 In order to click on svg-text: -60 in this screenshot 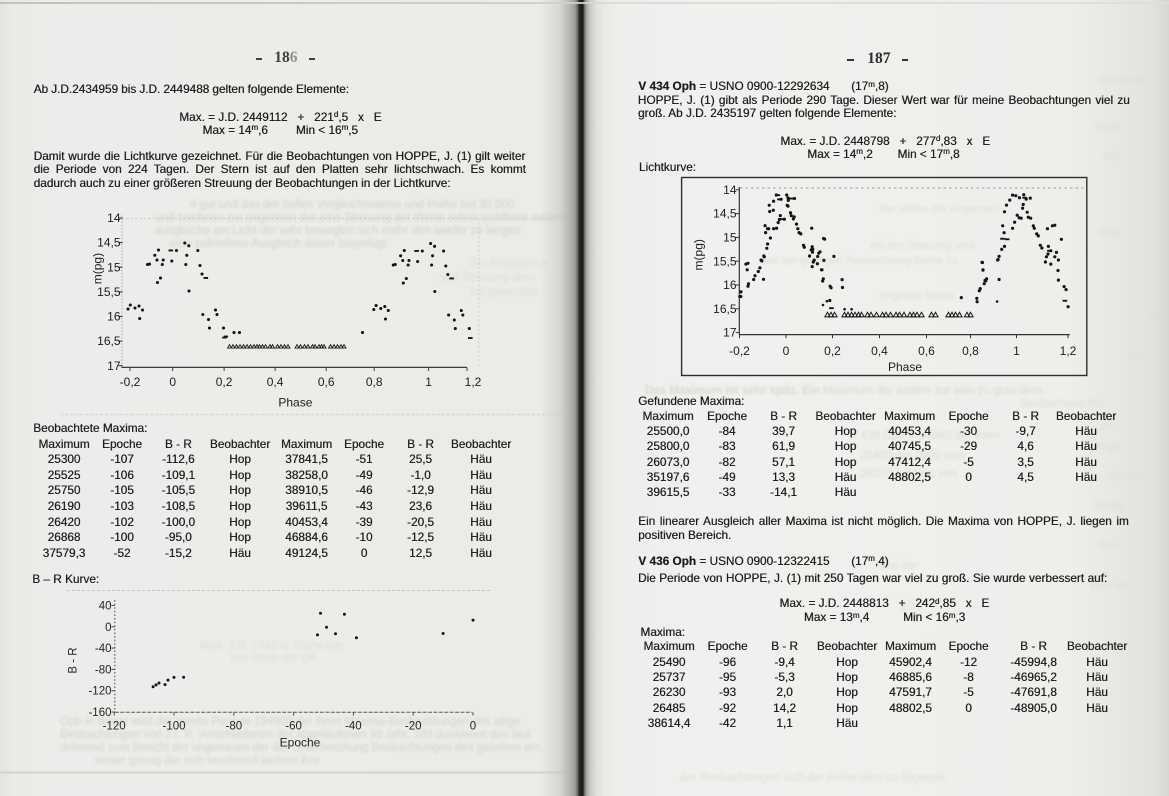, I will do `click(293, 726)`.